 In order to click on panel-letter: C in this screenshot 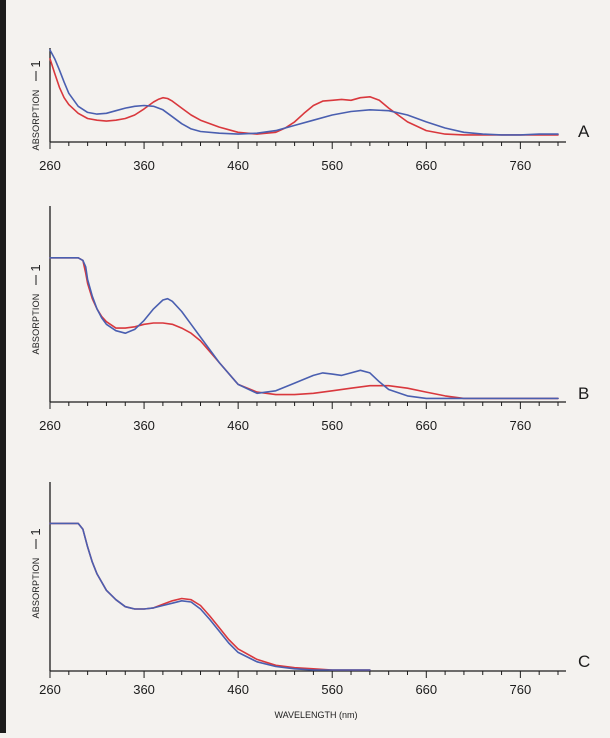, I will do `click(584, 661)`.